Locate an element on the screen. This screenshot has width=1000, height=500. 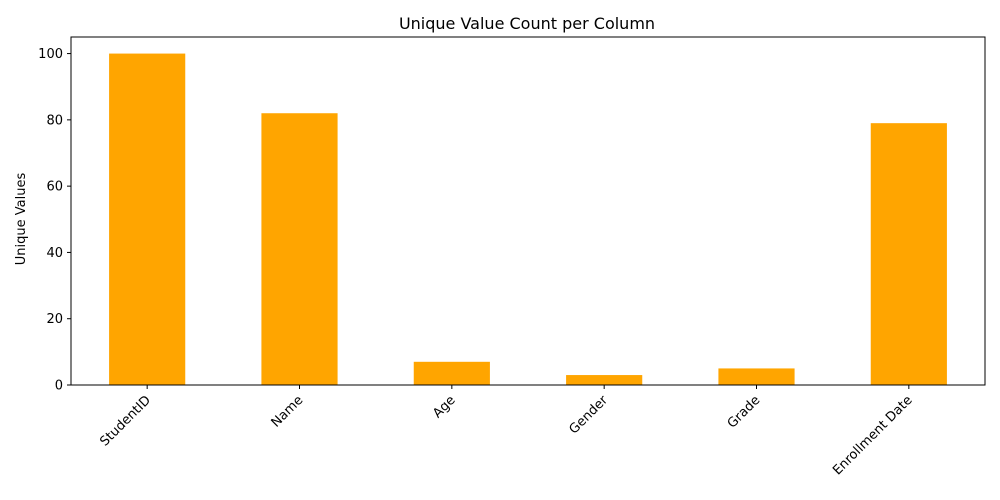
y-tick-label-1: 20 is located at coordinates (54, 319).